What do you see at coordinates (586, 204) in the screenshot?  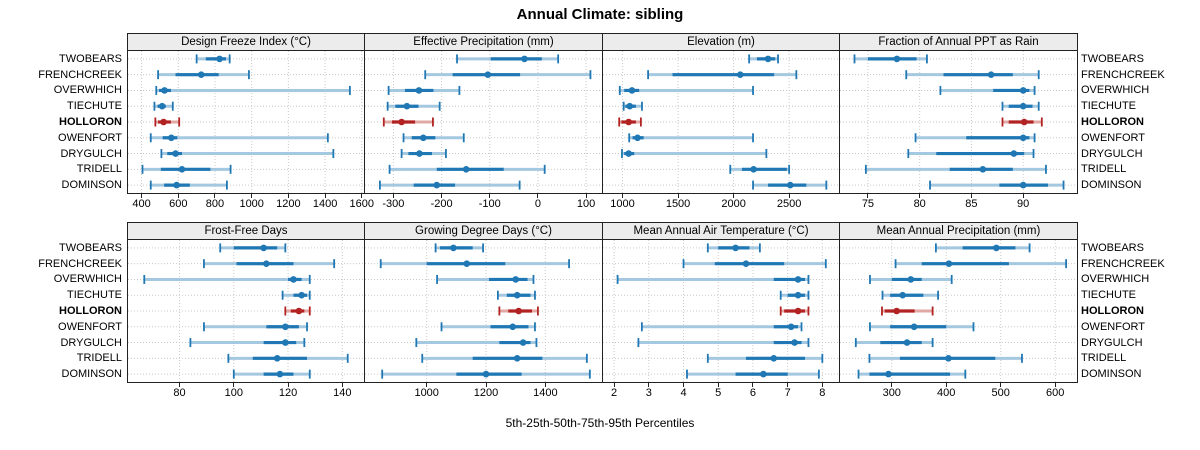 I see `x-tick-label: 100` at bounding box center [586, 204].